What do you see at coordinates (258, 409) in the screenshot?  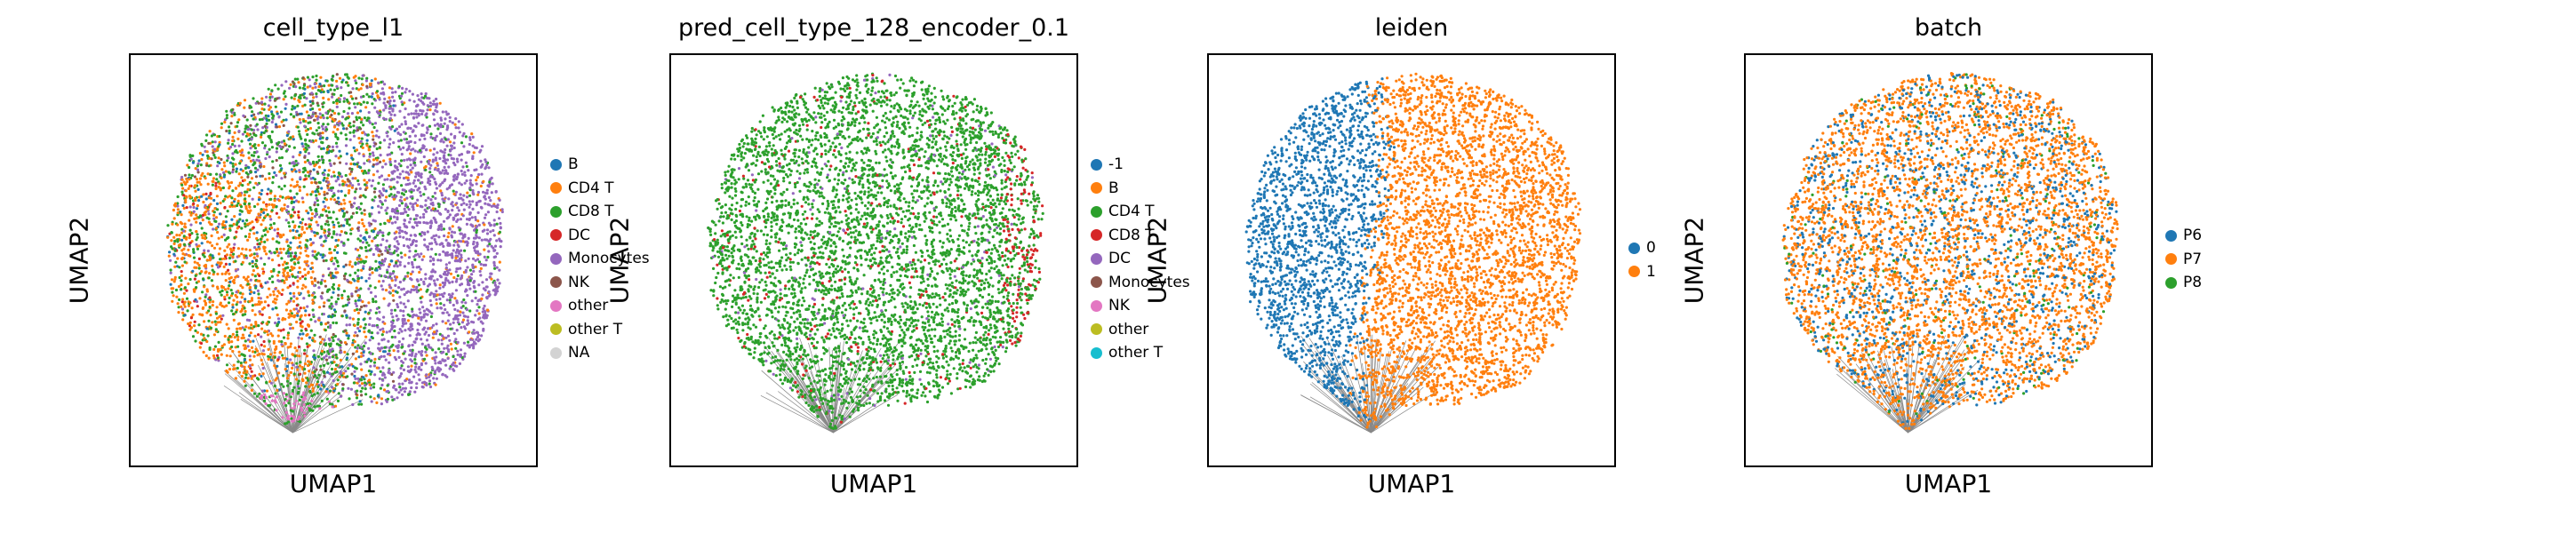 I see `graph-edge` at bounding box center [258, 409].